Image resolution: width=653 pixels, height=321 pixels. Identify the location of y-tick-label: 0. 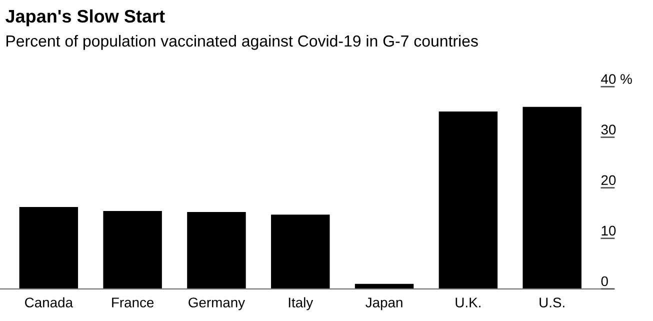
(604, 281).